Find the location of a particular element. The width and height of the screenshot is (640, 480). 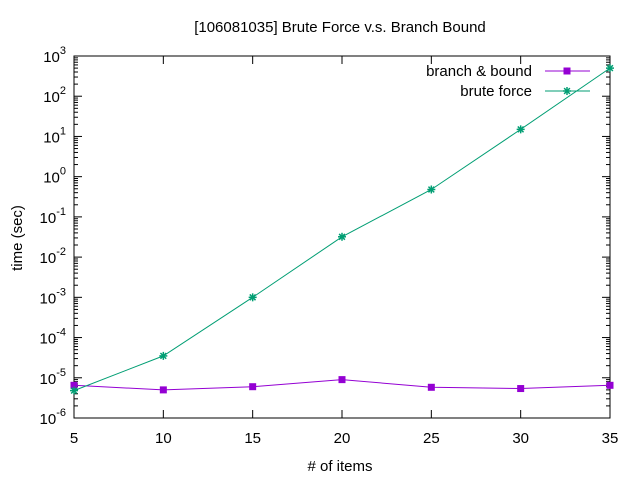

y-tick-label: 10⁻¹ is located at coordinates (53, 216).